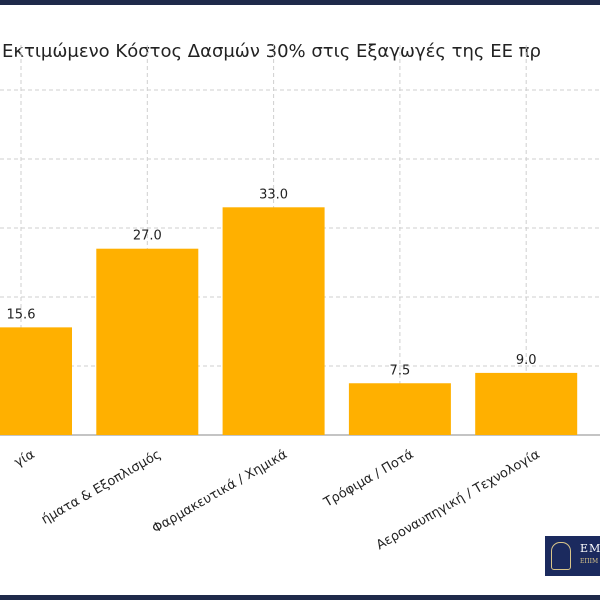 The height and width of the screenshot is (600, 600). I want to click on logo-text: ΕΜ, so click(590, 548).